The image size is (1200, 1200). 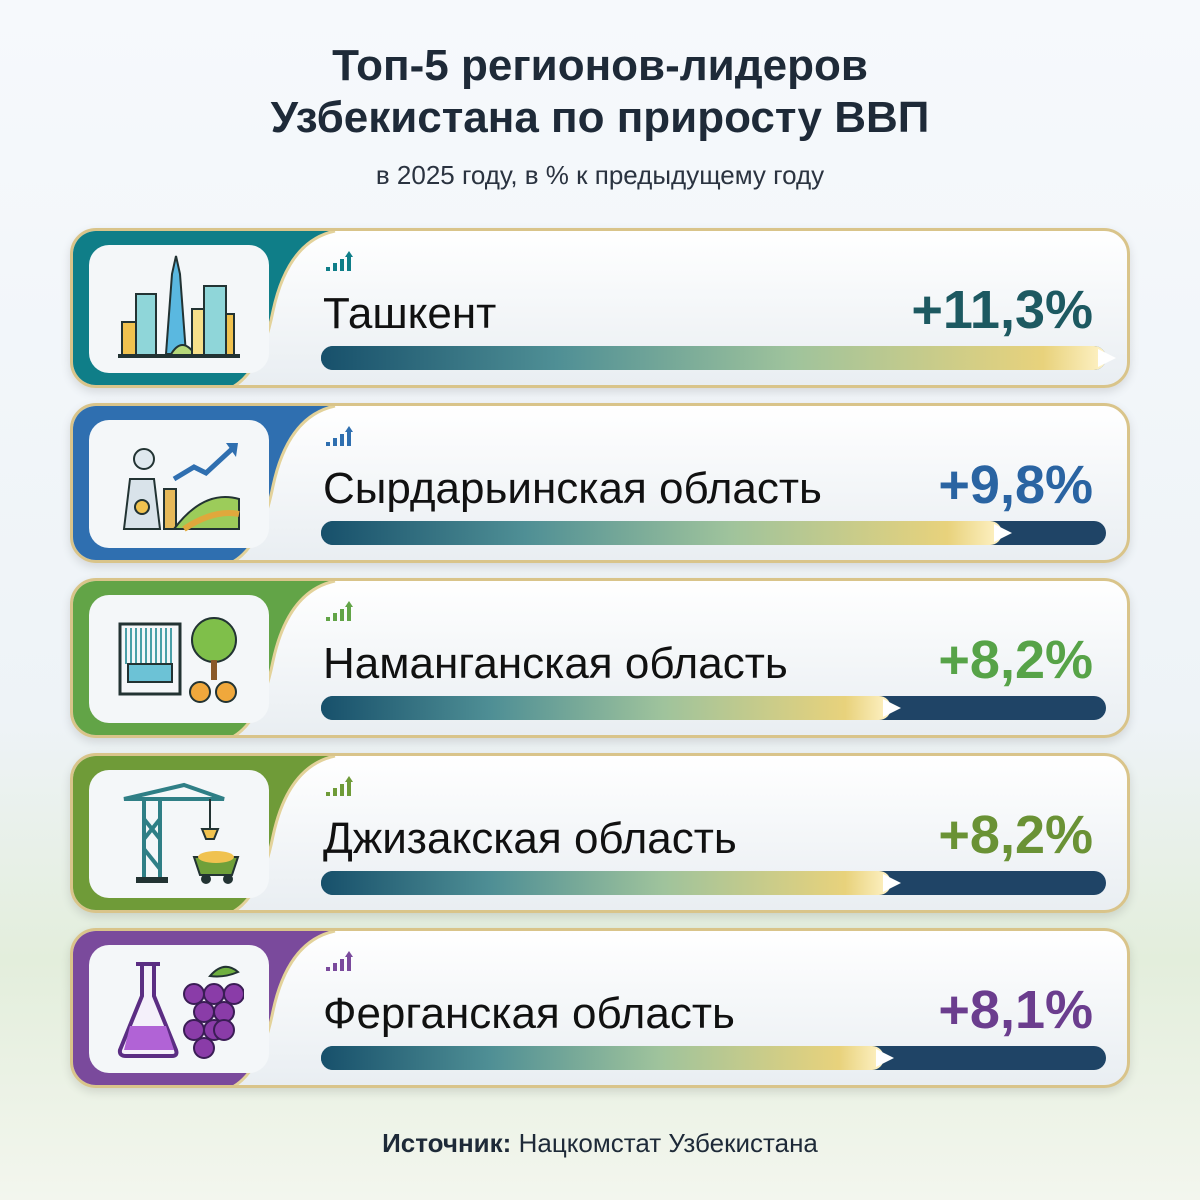 I want to click on subtitle: в 2025 году, в % к предыдущему году, so click(x=600, y=175).